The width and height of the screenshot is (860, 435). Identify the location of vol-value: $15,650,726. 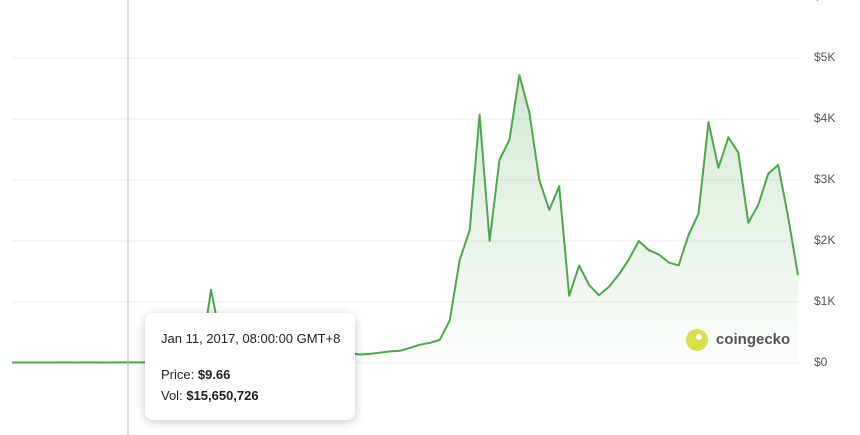
(222, 395).